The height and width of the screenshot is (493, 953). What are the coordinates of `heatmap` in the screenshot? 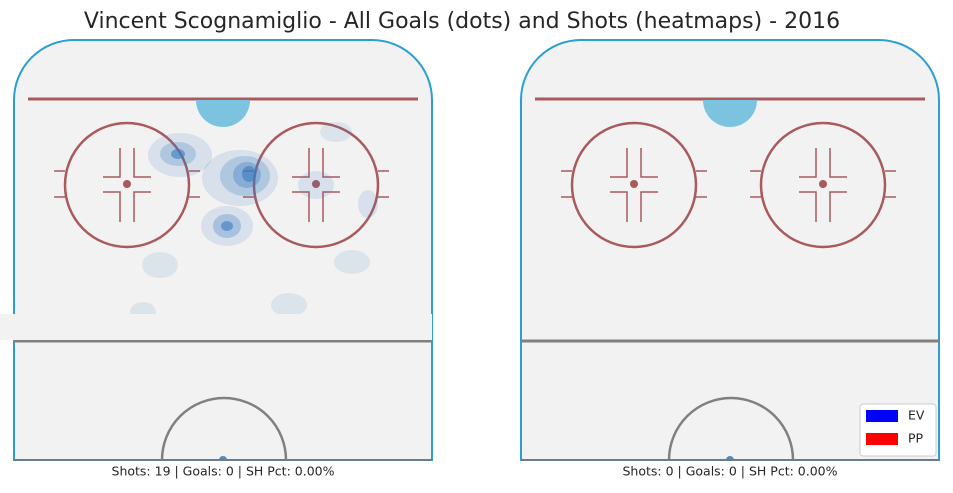 It's located at (254, 222).